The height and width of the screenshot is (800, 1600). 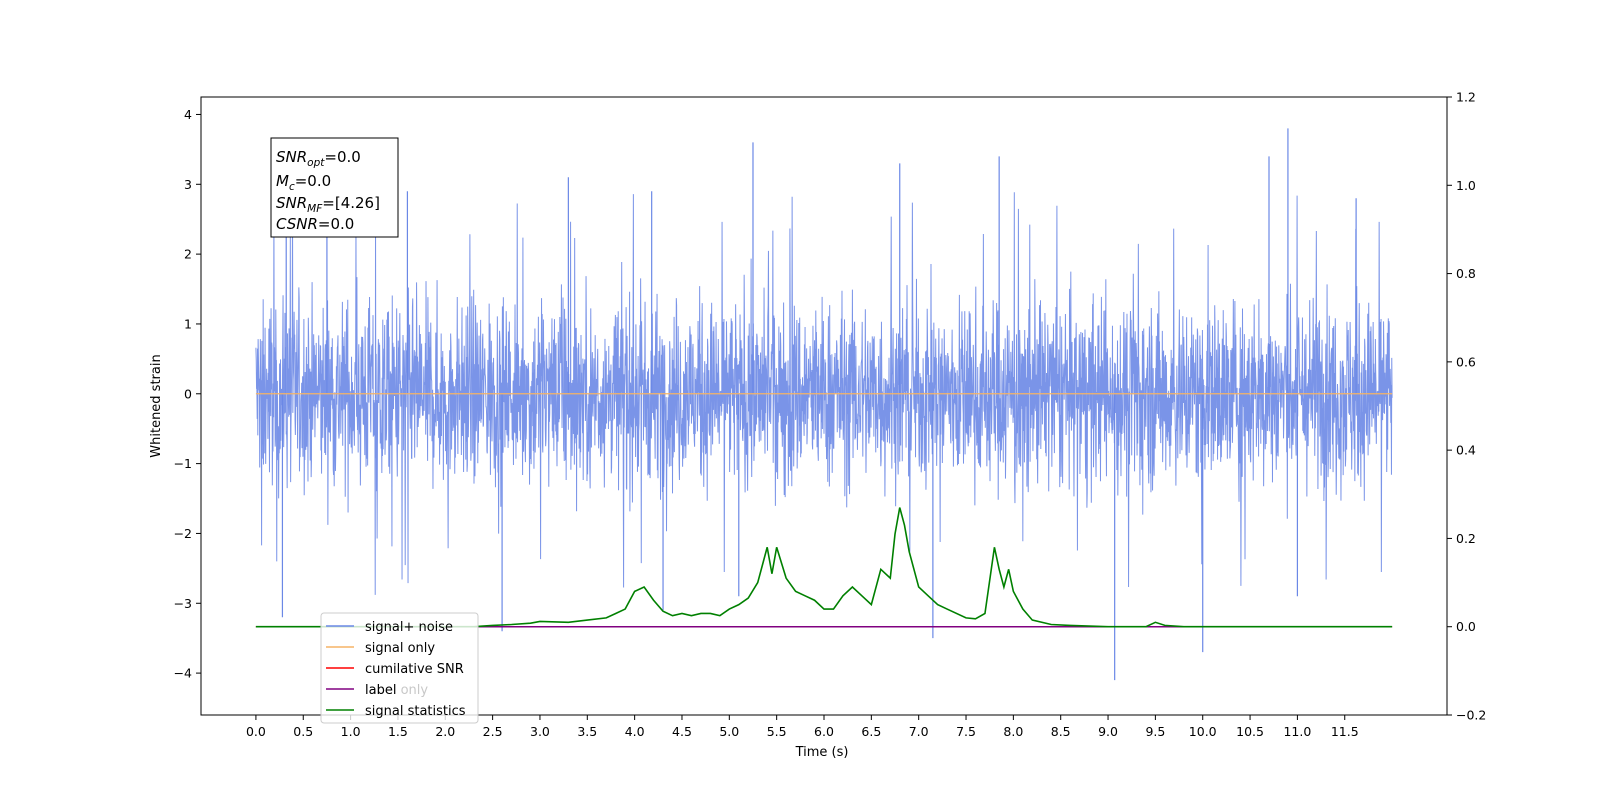 What do you see at coordinates (303, 731) in the screenshot?
I see `x-tick-label: 0.5` at bounding box center [303, 731].